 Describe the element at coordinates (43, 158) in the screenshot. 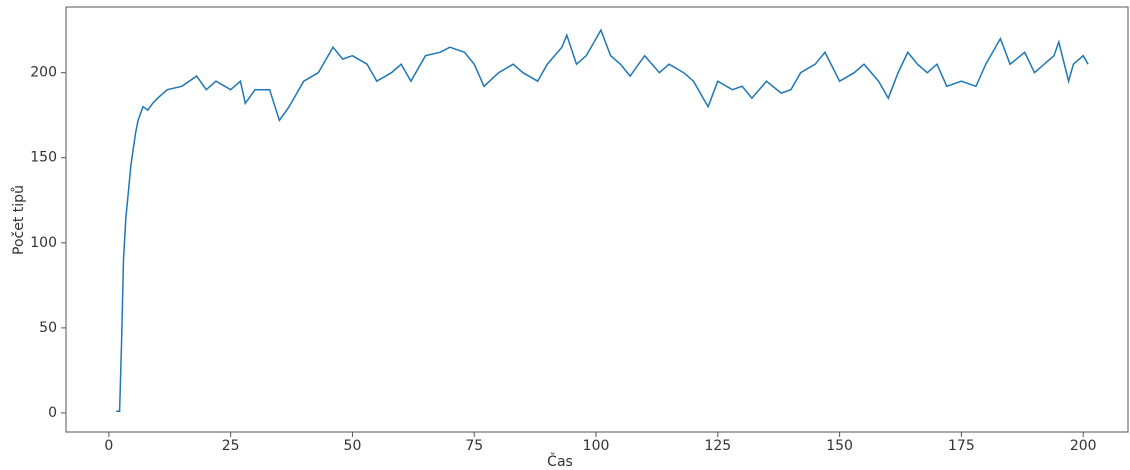

I see `y-tick-label: 150` at that location.